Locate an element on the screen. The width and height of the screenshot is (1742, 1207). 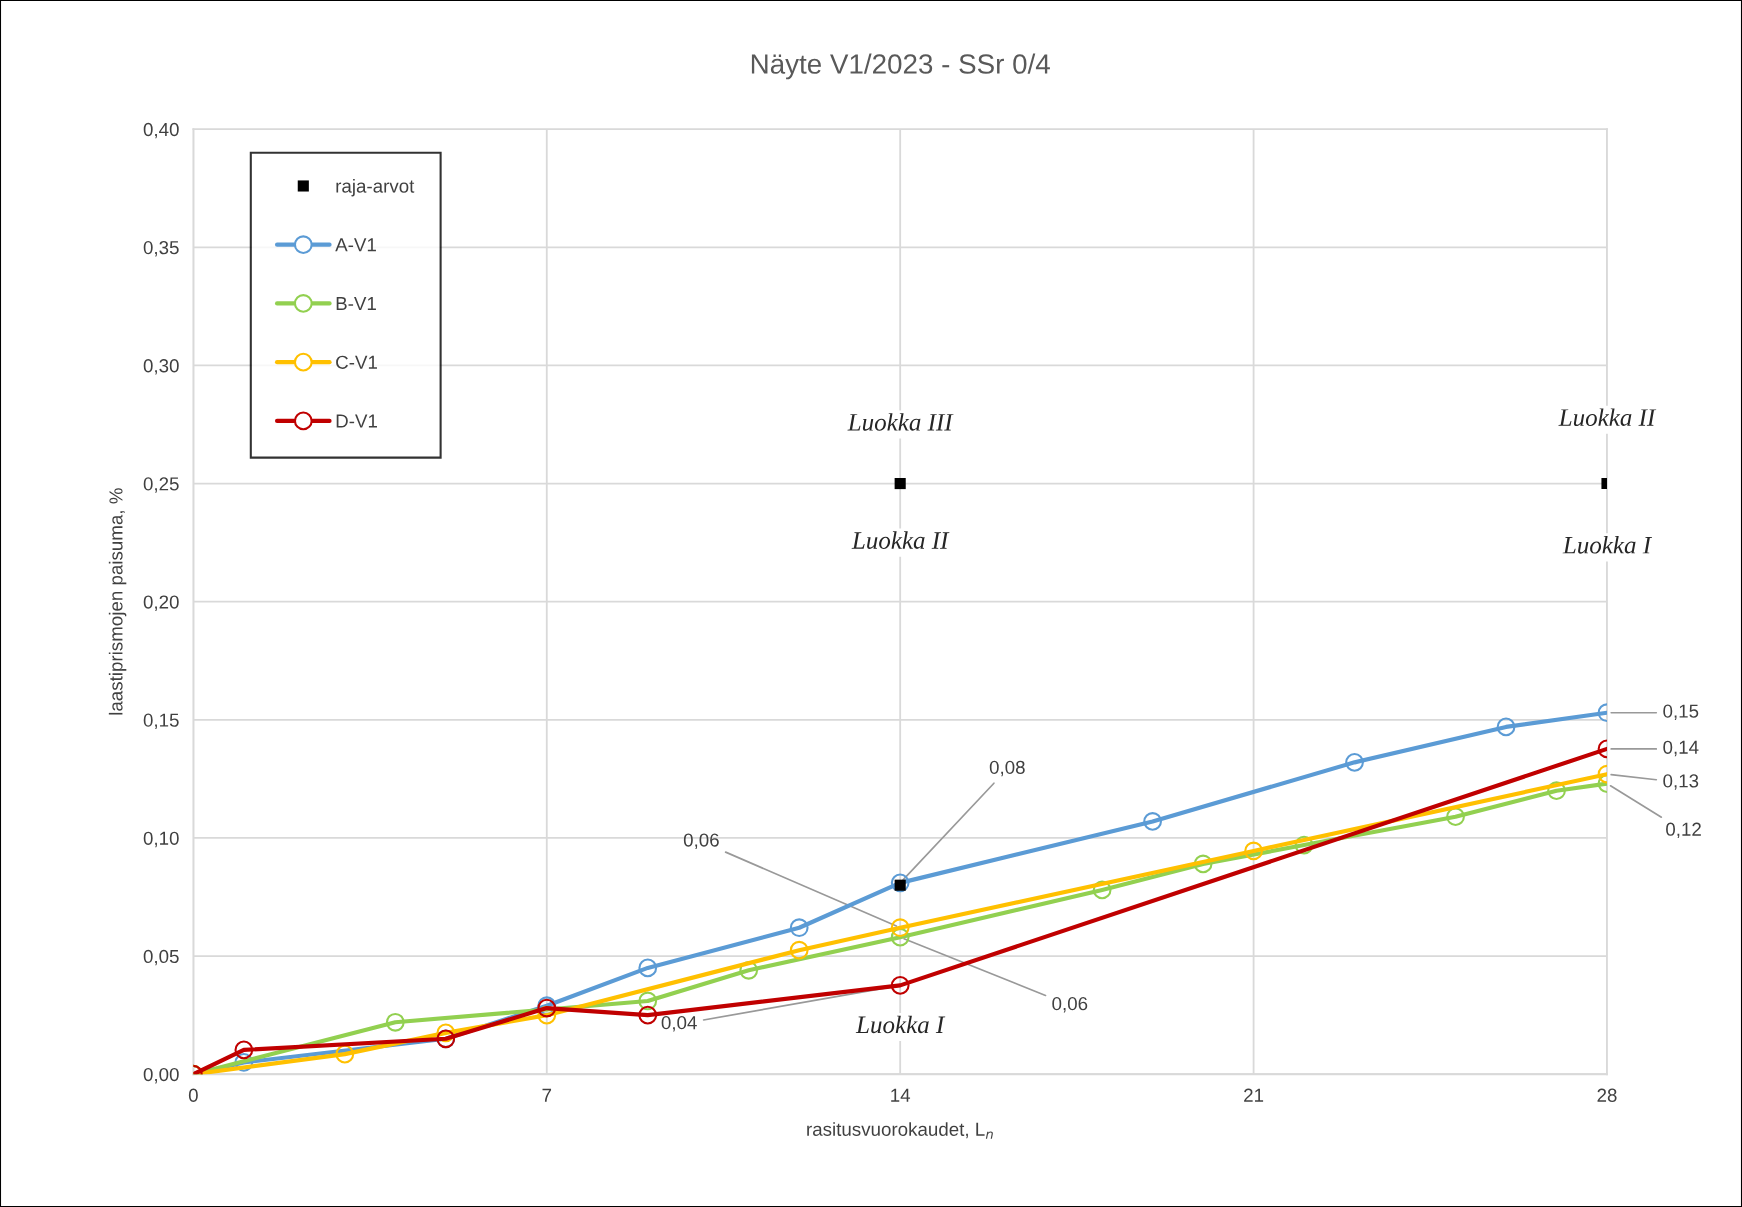
legend-label: A-V1 is located at coordinates (355, 245).